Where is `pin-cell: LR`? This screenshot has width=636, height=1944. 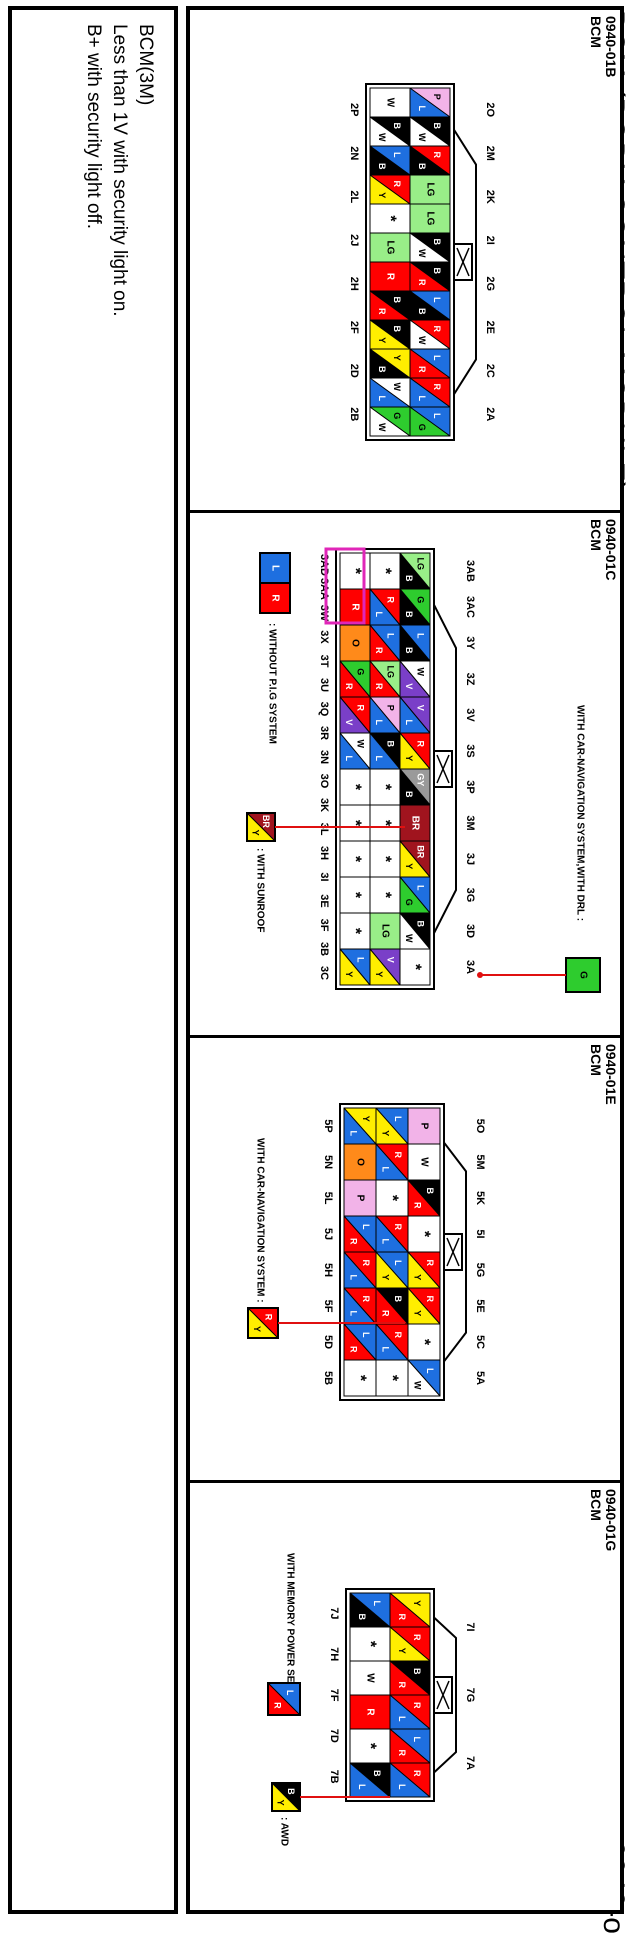
pin-cell: LR is located at coordinates (430, 363).